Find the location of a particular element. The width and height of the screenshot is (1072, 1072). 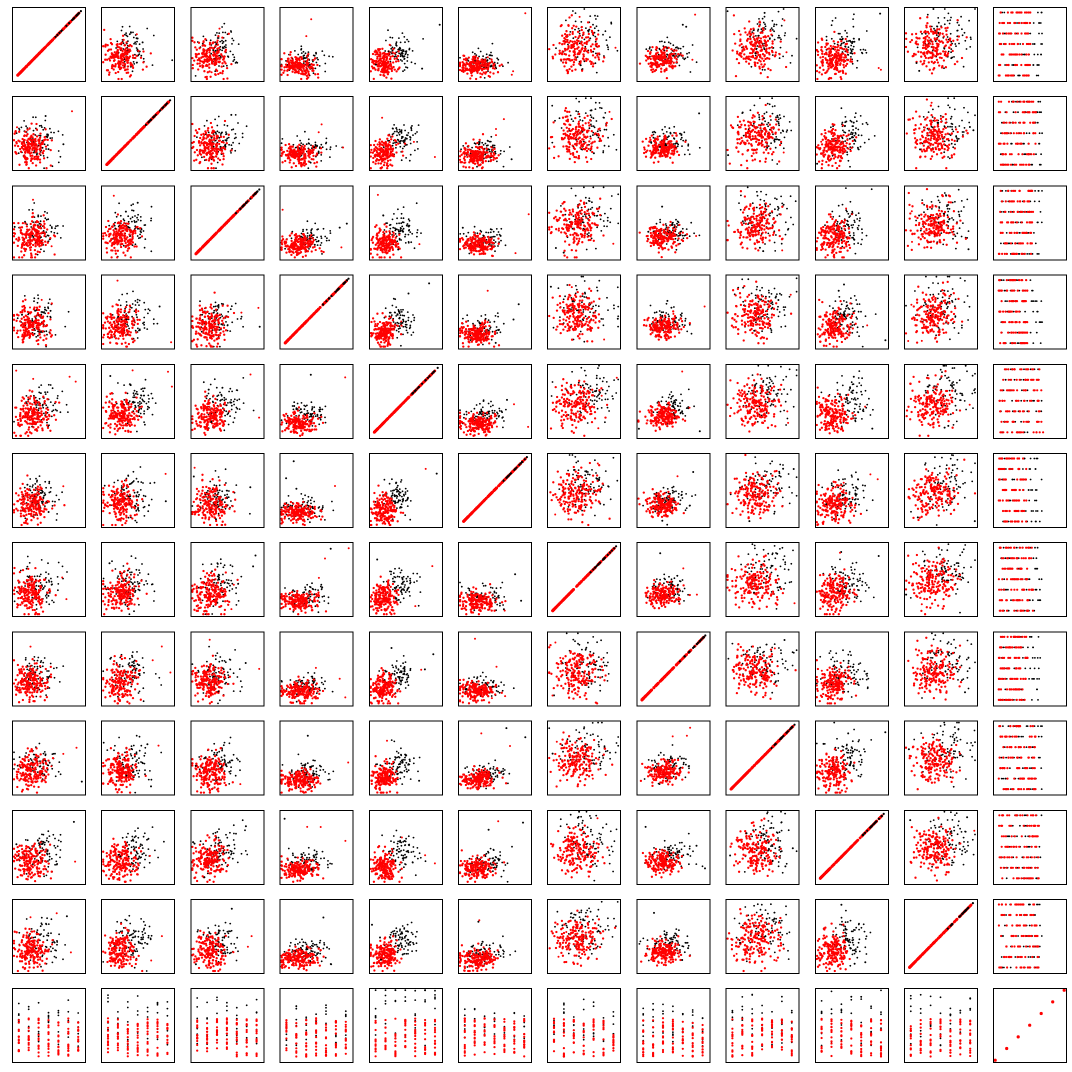

panel-points is located at coordinates (1020, 44).